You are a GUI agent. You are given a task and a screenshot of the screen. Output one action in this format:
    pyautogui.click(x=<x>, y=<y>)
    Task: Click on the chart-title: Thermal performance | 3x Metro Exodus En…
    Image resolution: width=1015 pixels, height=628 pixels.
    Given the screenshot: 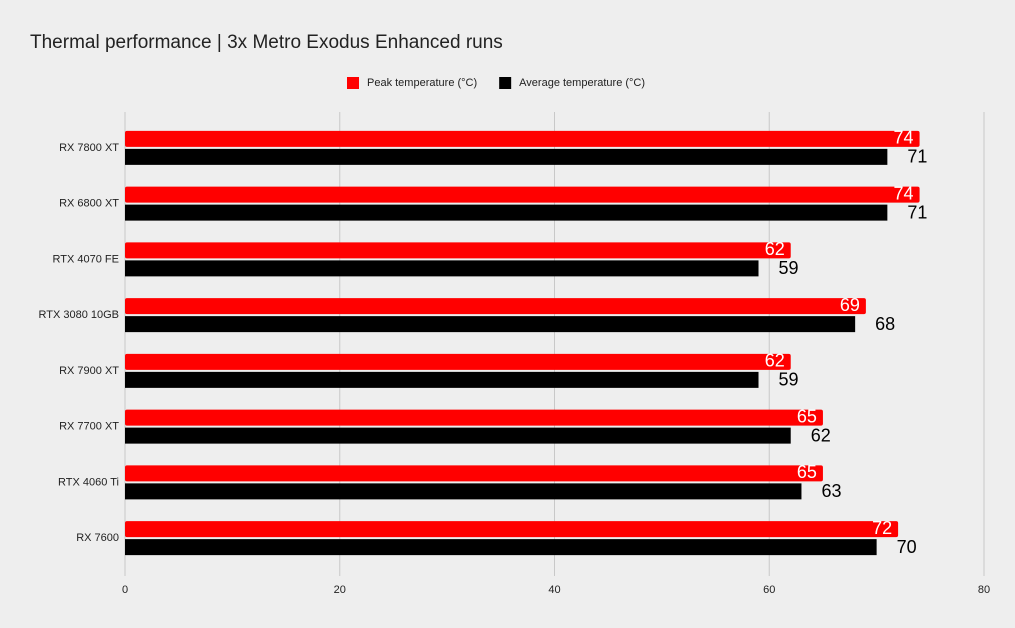 What is the action you would take?
    pyautogui.click(x=266, y=42)
    